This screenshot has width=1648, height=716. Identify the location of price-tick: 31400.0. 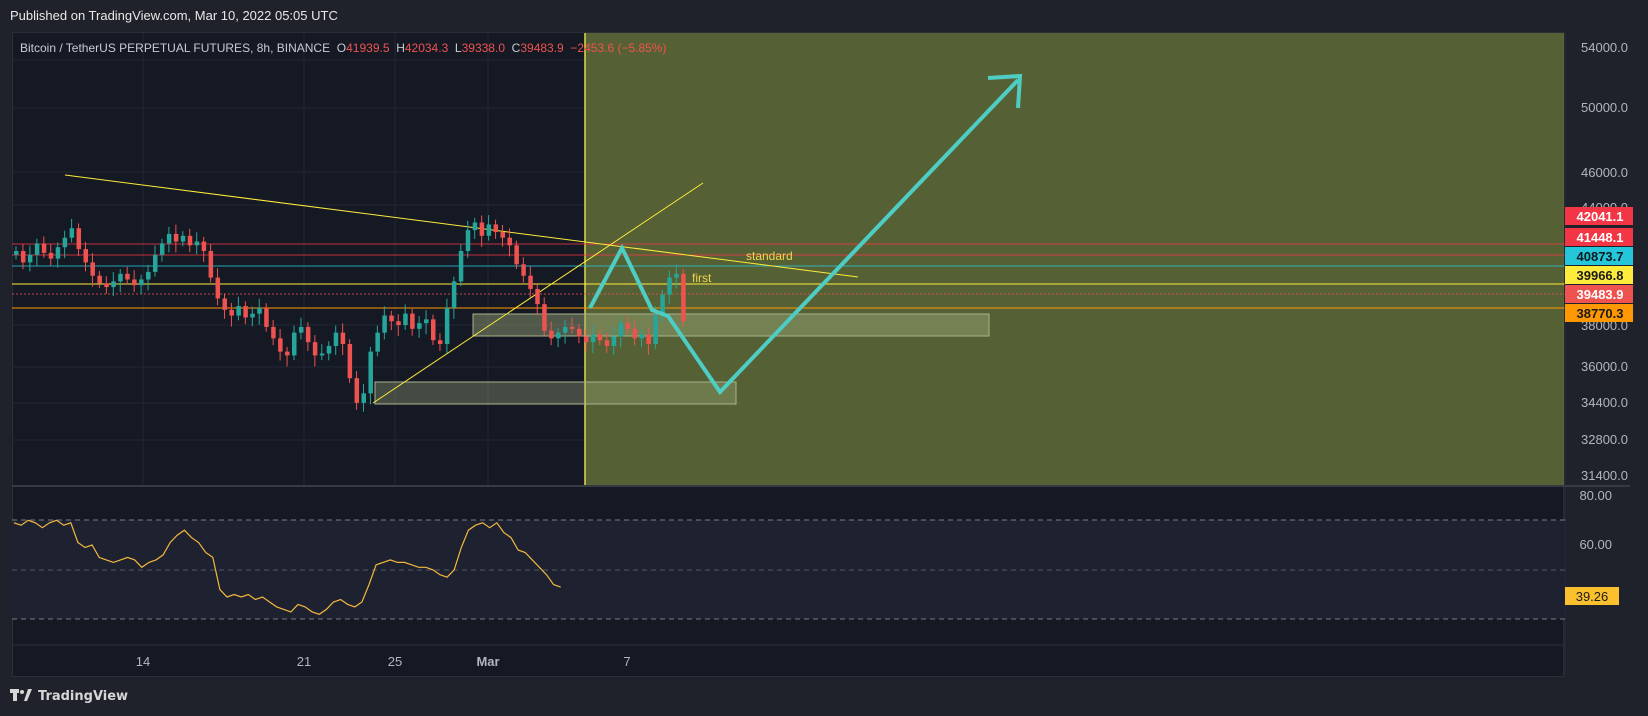
(1604, 475).